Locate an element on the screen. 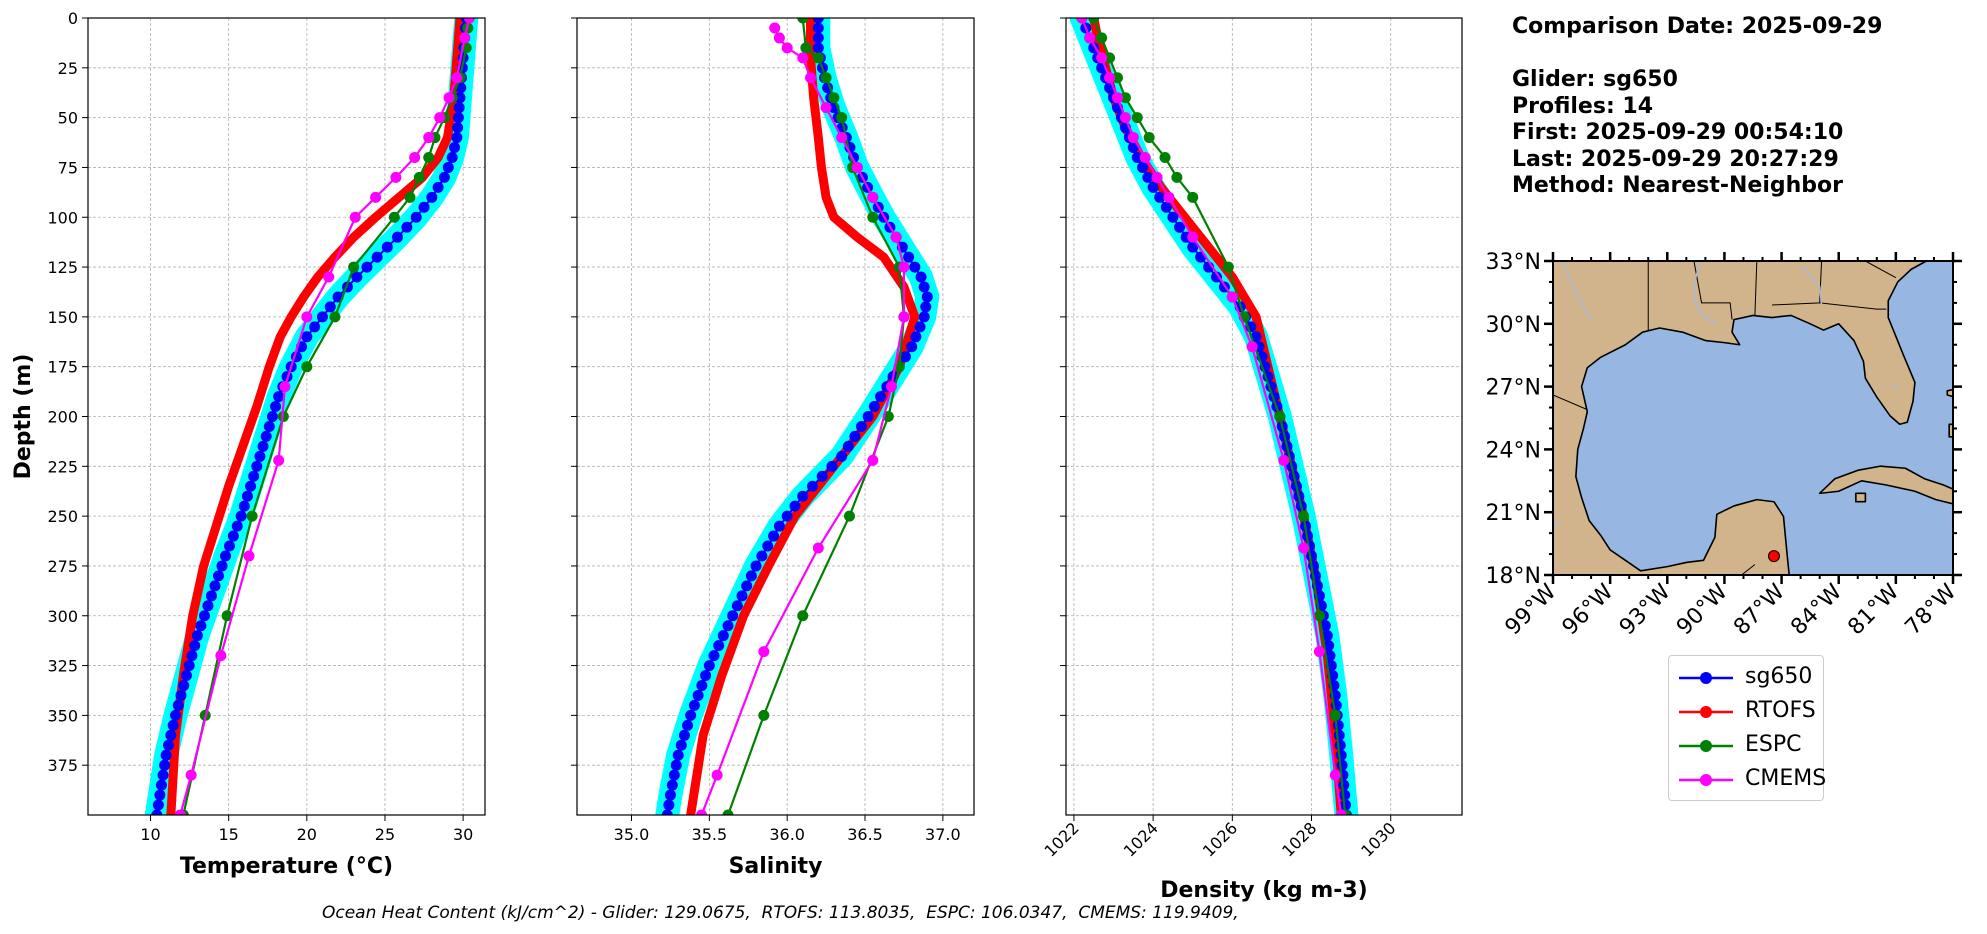 The image size is (1987, 934). y-tick-label: 75 is located at coordinates (68, 167).